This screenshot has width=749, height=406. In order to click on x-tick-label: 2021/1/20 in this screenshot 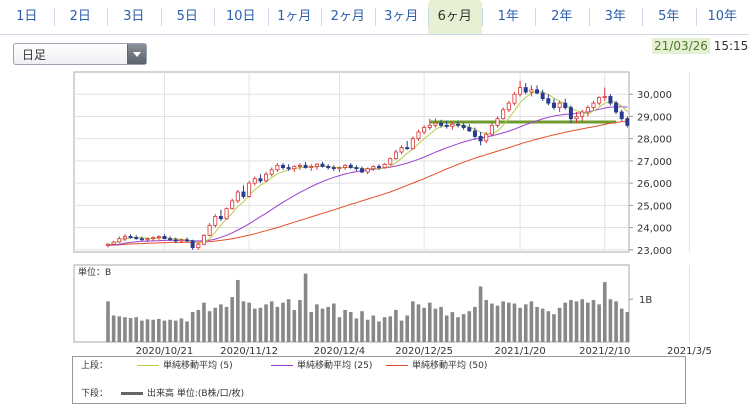, I will do `click(519, 351)`.